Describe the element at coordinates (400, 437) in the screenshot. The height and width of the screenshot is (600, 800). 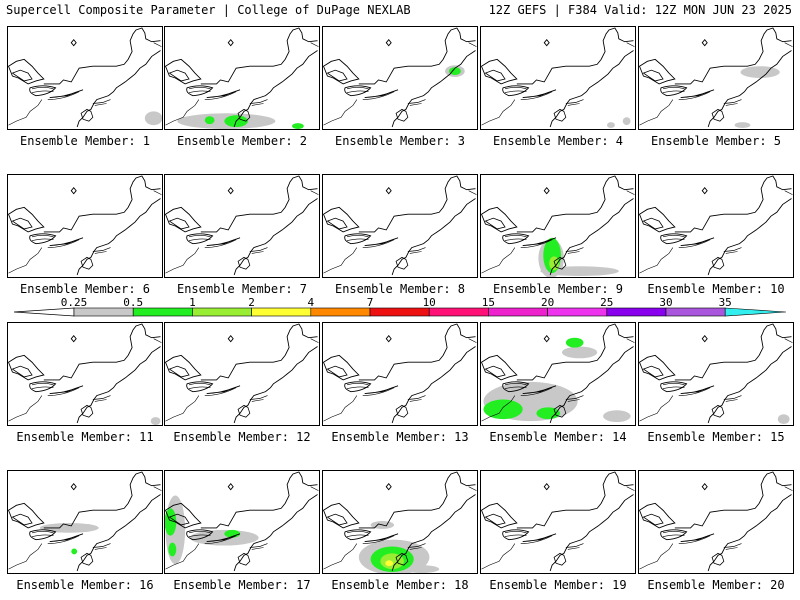
I see `ensemble-member-label: Ensemble Member: 13` at that location.